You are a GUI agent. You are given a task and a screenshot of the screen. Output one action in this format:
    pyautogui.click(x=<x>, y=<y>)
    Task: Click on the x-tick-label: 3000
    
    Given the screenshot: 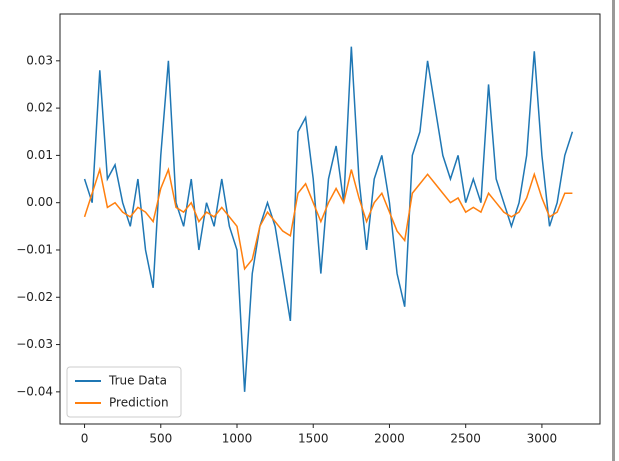 What is the action you would take?
    pyautogui.click(x=542, y=439)
    